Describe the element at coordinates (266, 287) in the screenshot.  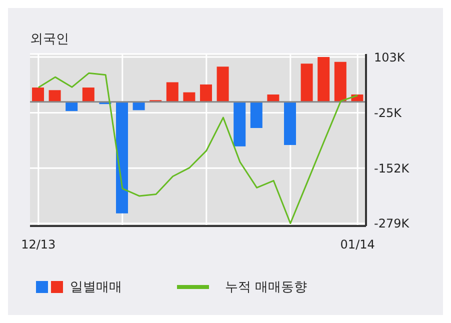
I see `legend-label: 누적 매매동향` at that location.